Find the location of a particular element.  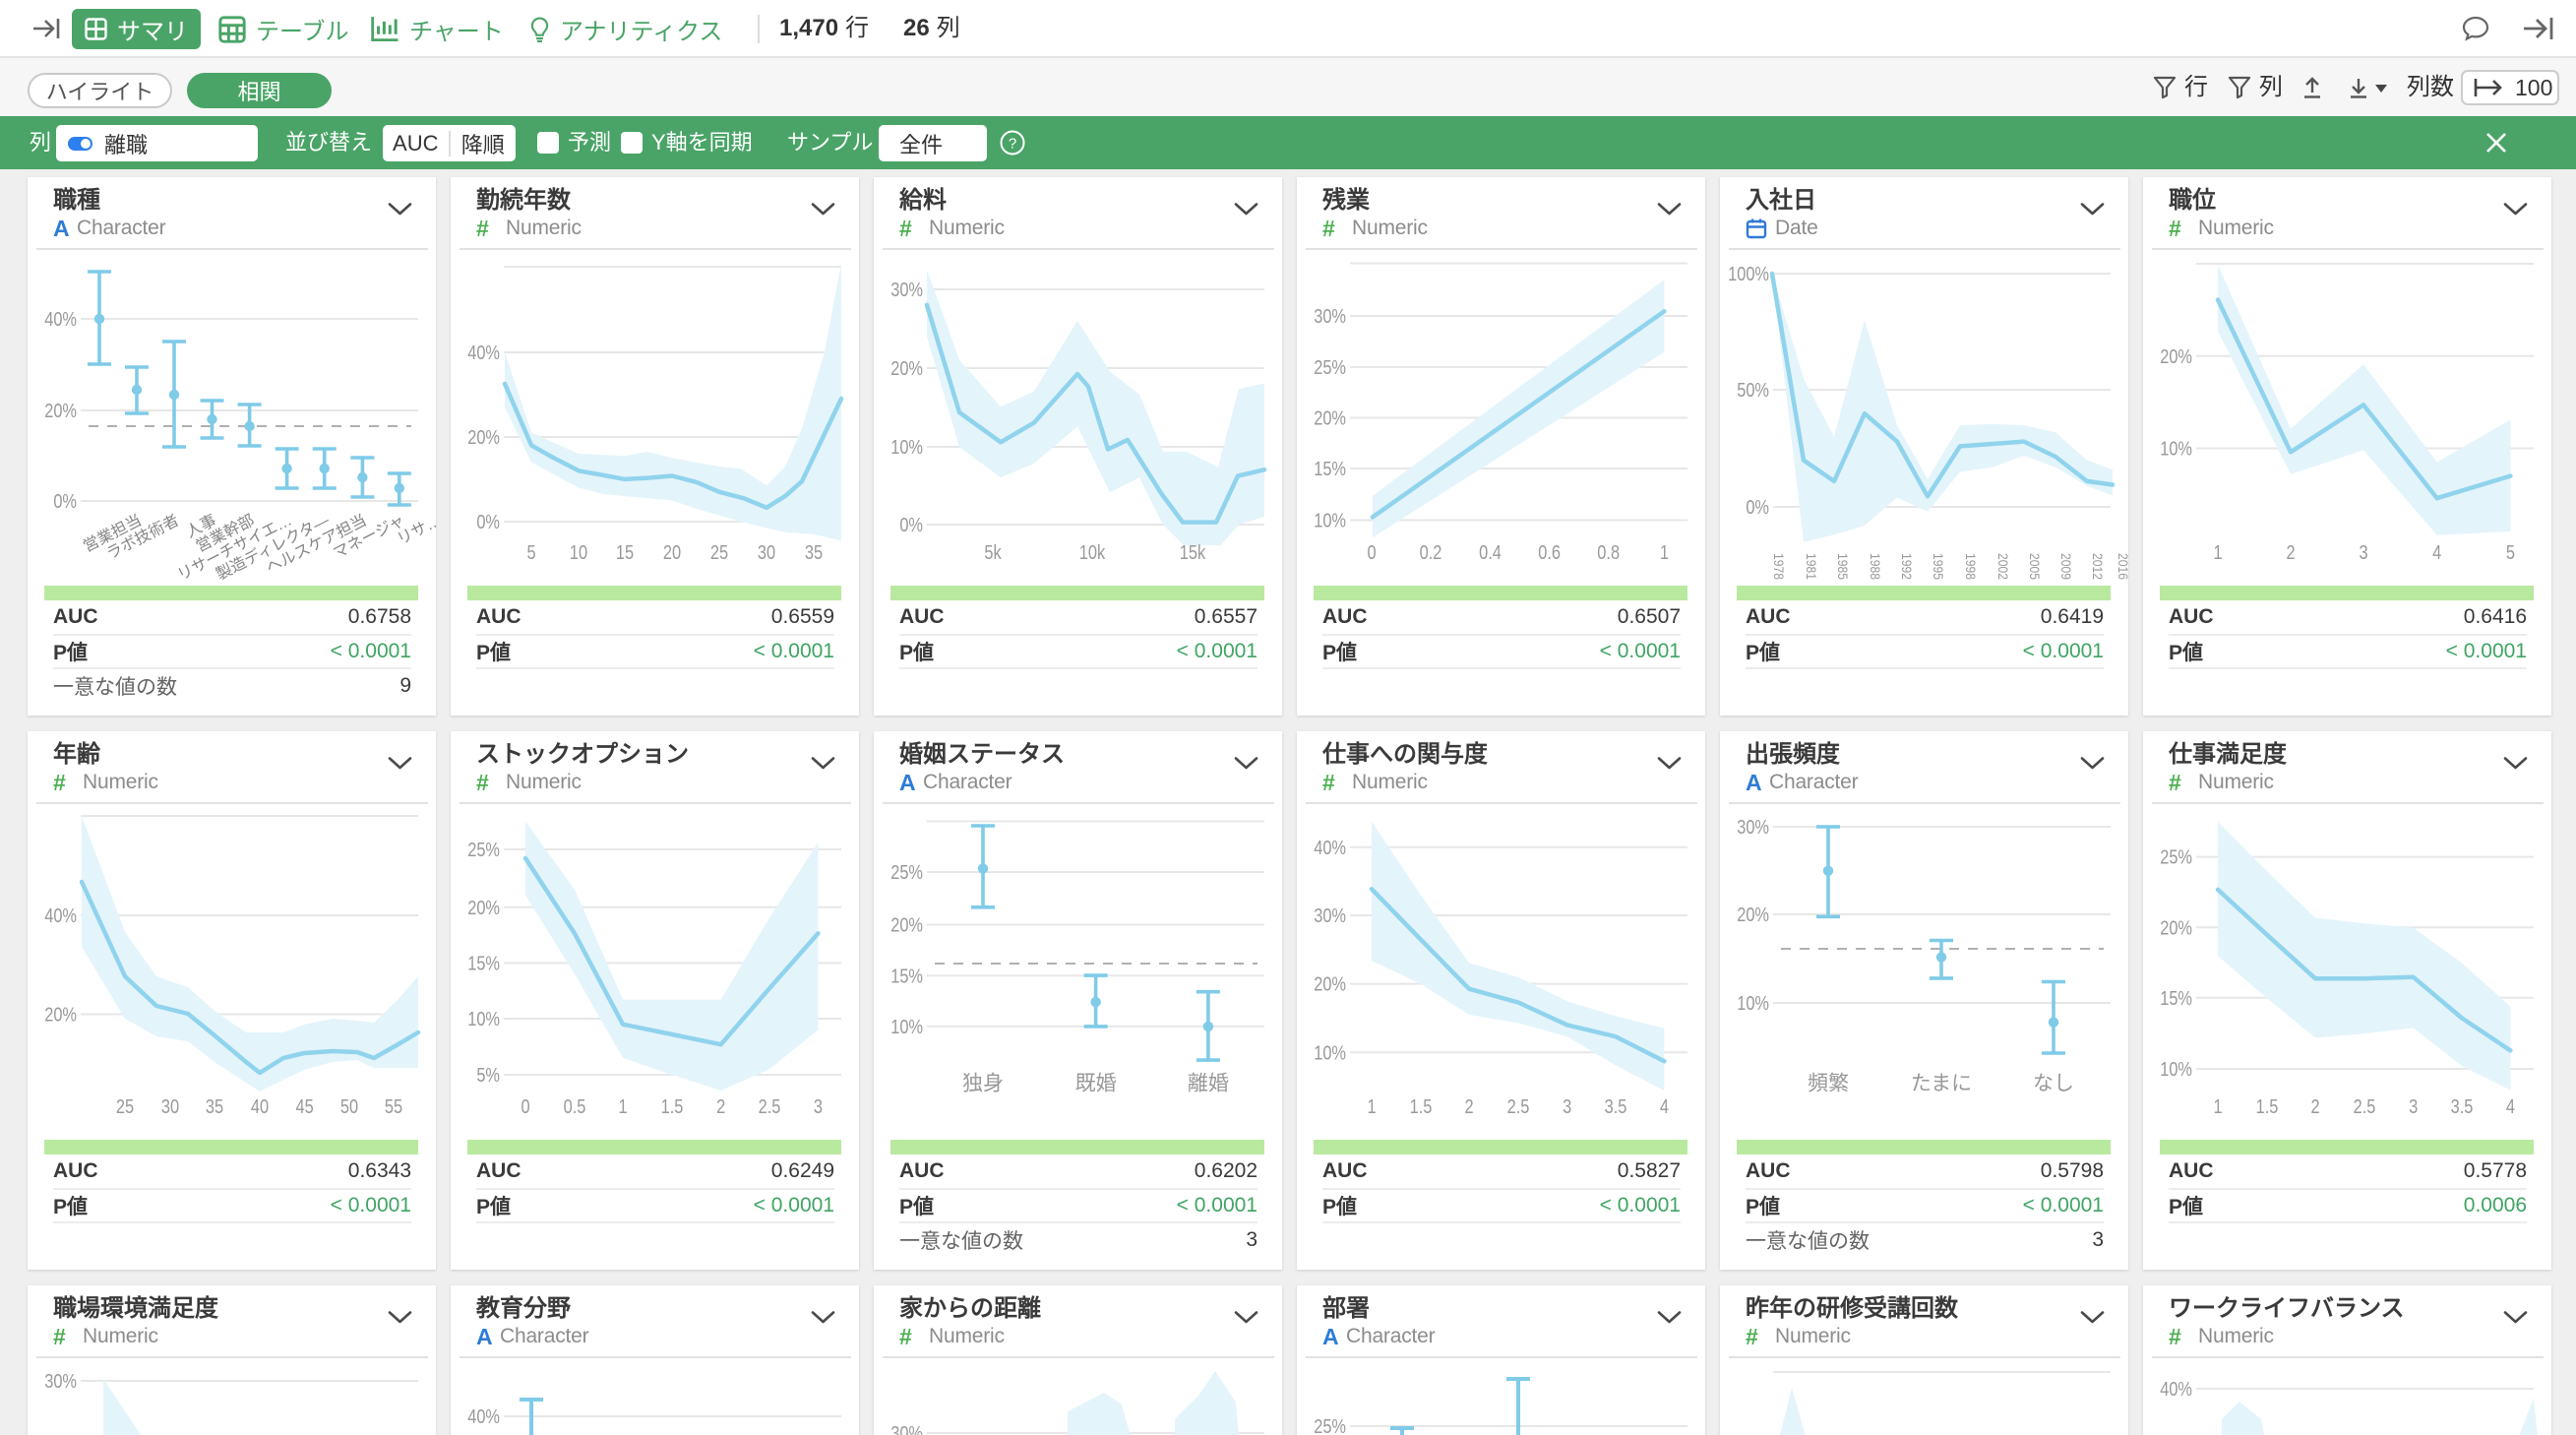

svg-text: 2009 is located at coordinates (2066, 566).